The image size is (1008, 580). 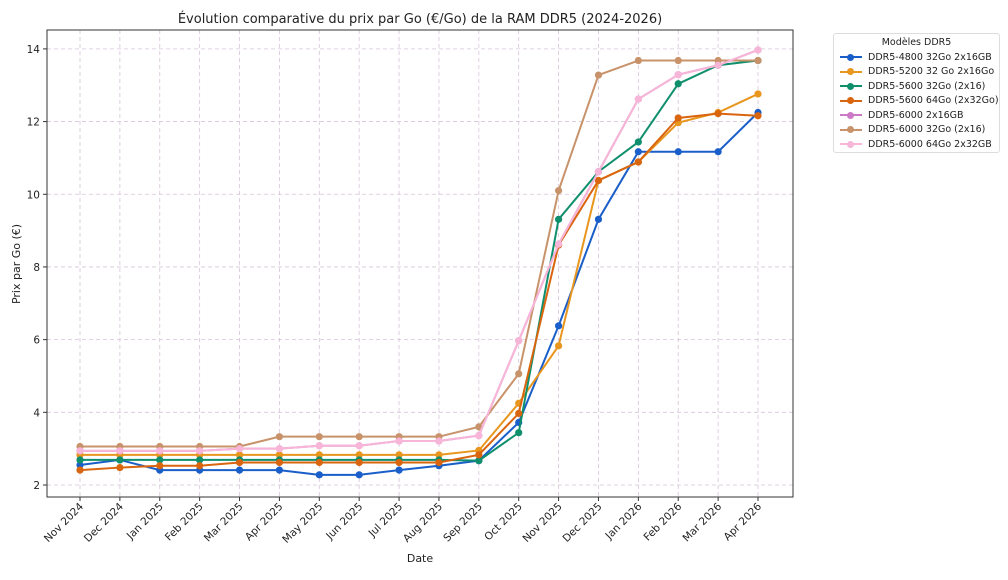 I want to click on legend-label: DDR5-4800 32Go 2x16GB, so click(x=930, y=57).